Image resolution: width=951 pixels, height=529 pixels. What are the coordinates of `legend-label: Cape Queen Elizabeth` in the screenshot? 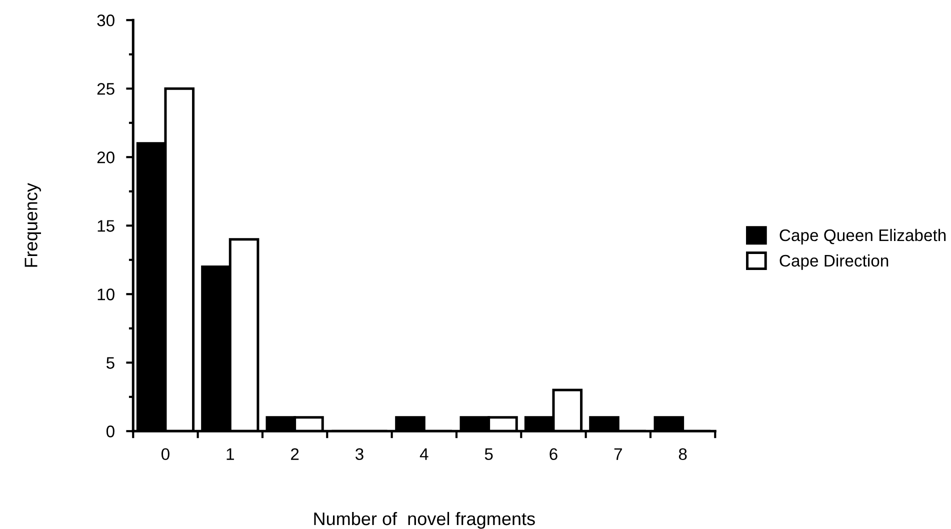 It's located at (863, 236).